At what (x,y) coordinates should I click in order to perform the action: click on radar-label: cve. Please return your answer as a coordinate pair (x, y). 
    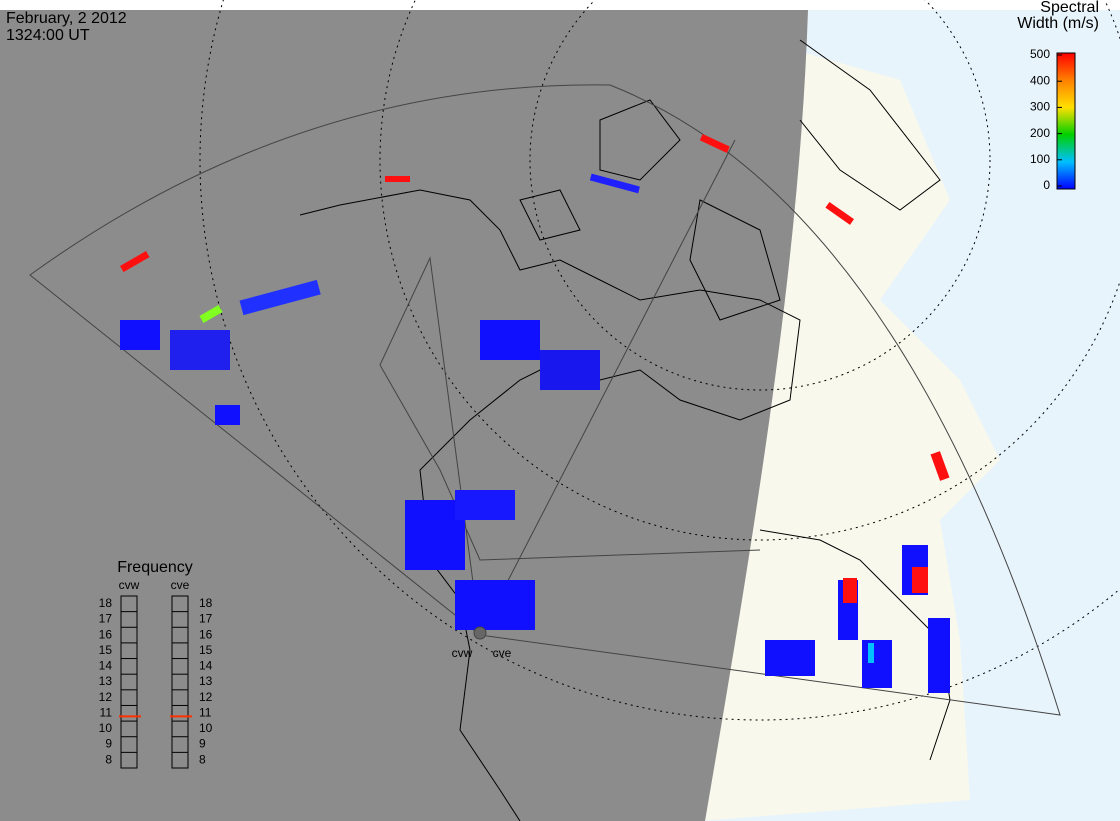
    Looking at the image, I should click on (502, 653).